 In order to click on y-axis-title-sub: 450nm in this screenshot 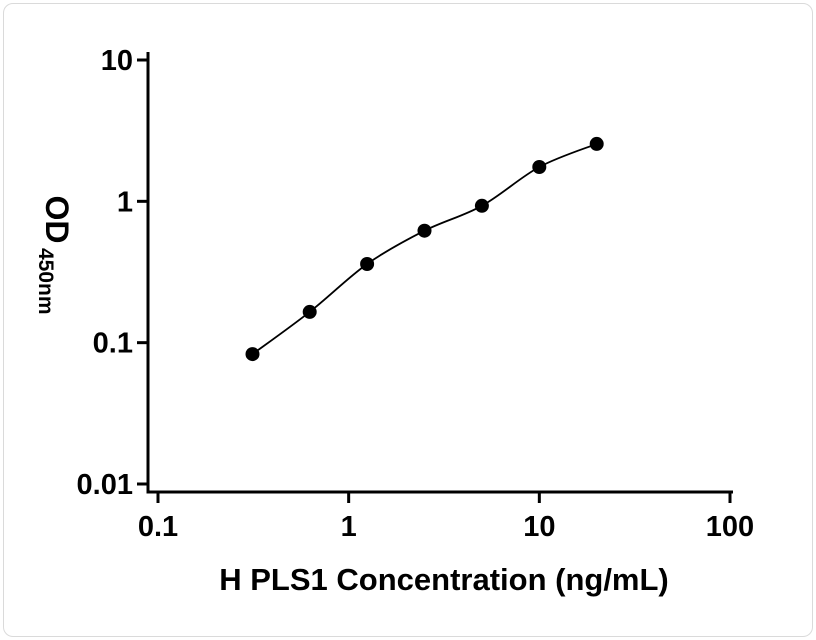, I will do `click(45, 281)`.